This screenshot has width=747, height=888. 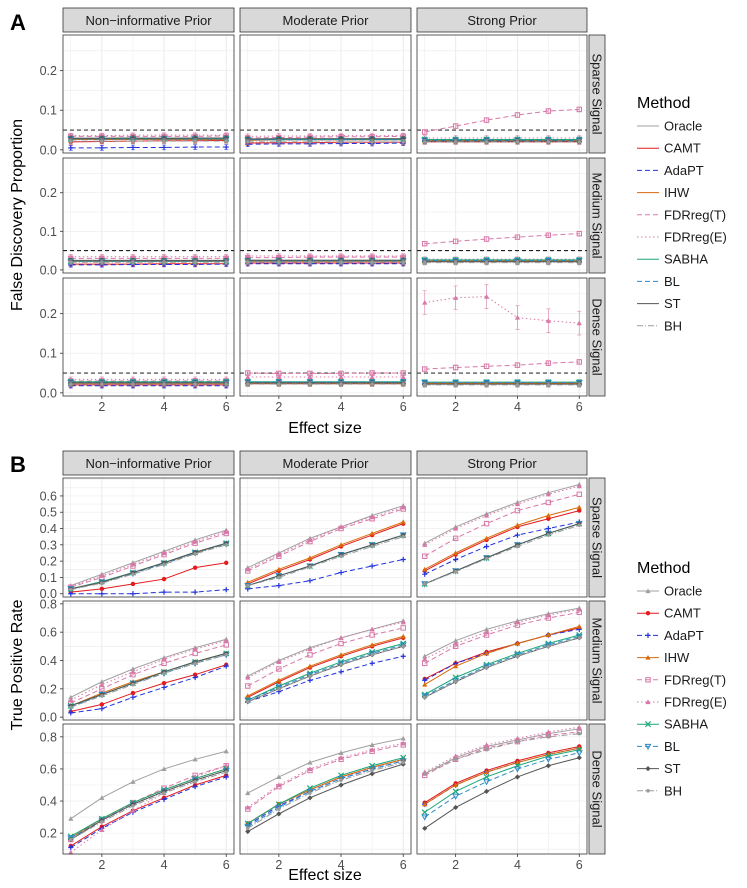 I want to click on legend-entry-label: ST, so click(x=672, y=303).